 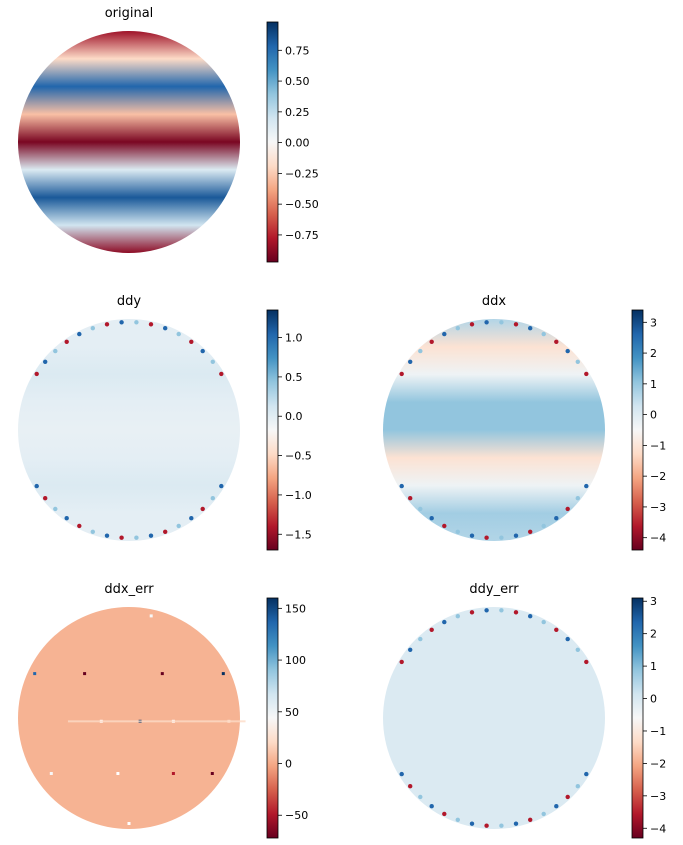 What do you see at coordinates (129, 13) in the screenshot?
I see `panel-title-original: original` at bounding box center [129, 13].